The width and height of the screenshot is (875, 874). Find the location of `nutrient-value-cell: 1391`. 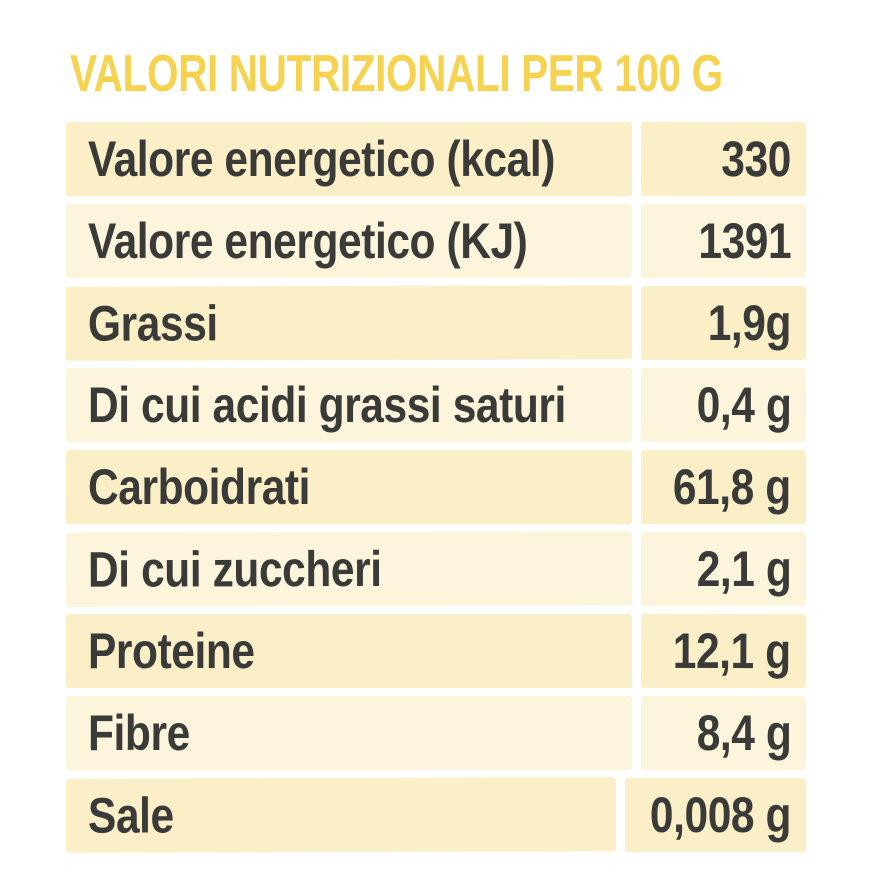

nutrient-value-cell: 1391 is located at coordinates (723, 241).